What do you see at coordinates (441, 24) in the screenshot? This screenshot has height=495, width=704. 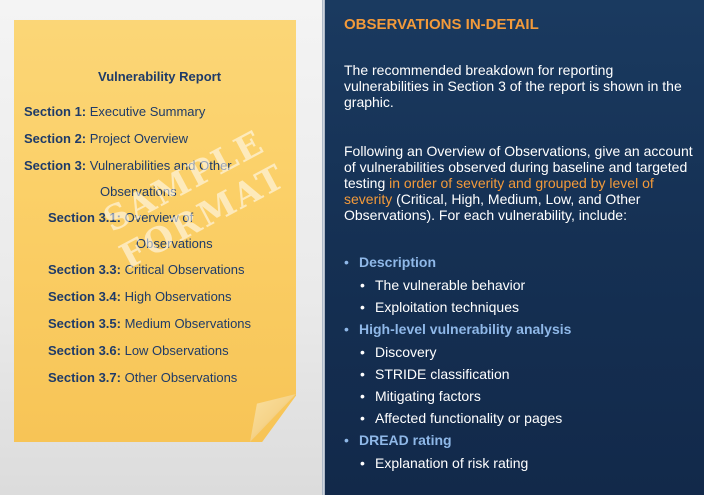 I see `section-heading: OBSERVATIONS IN-DETAIL` at bounding box center [441, 24].